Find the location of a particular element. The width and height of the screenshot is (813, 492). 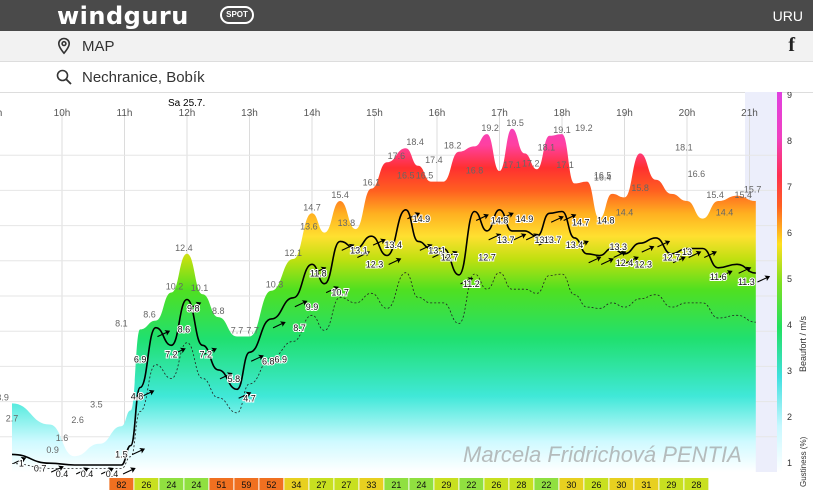

speed-label: 8.6 is located at coordinates (184, 330).